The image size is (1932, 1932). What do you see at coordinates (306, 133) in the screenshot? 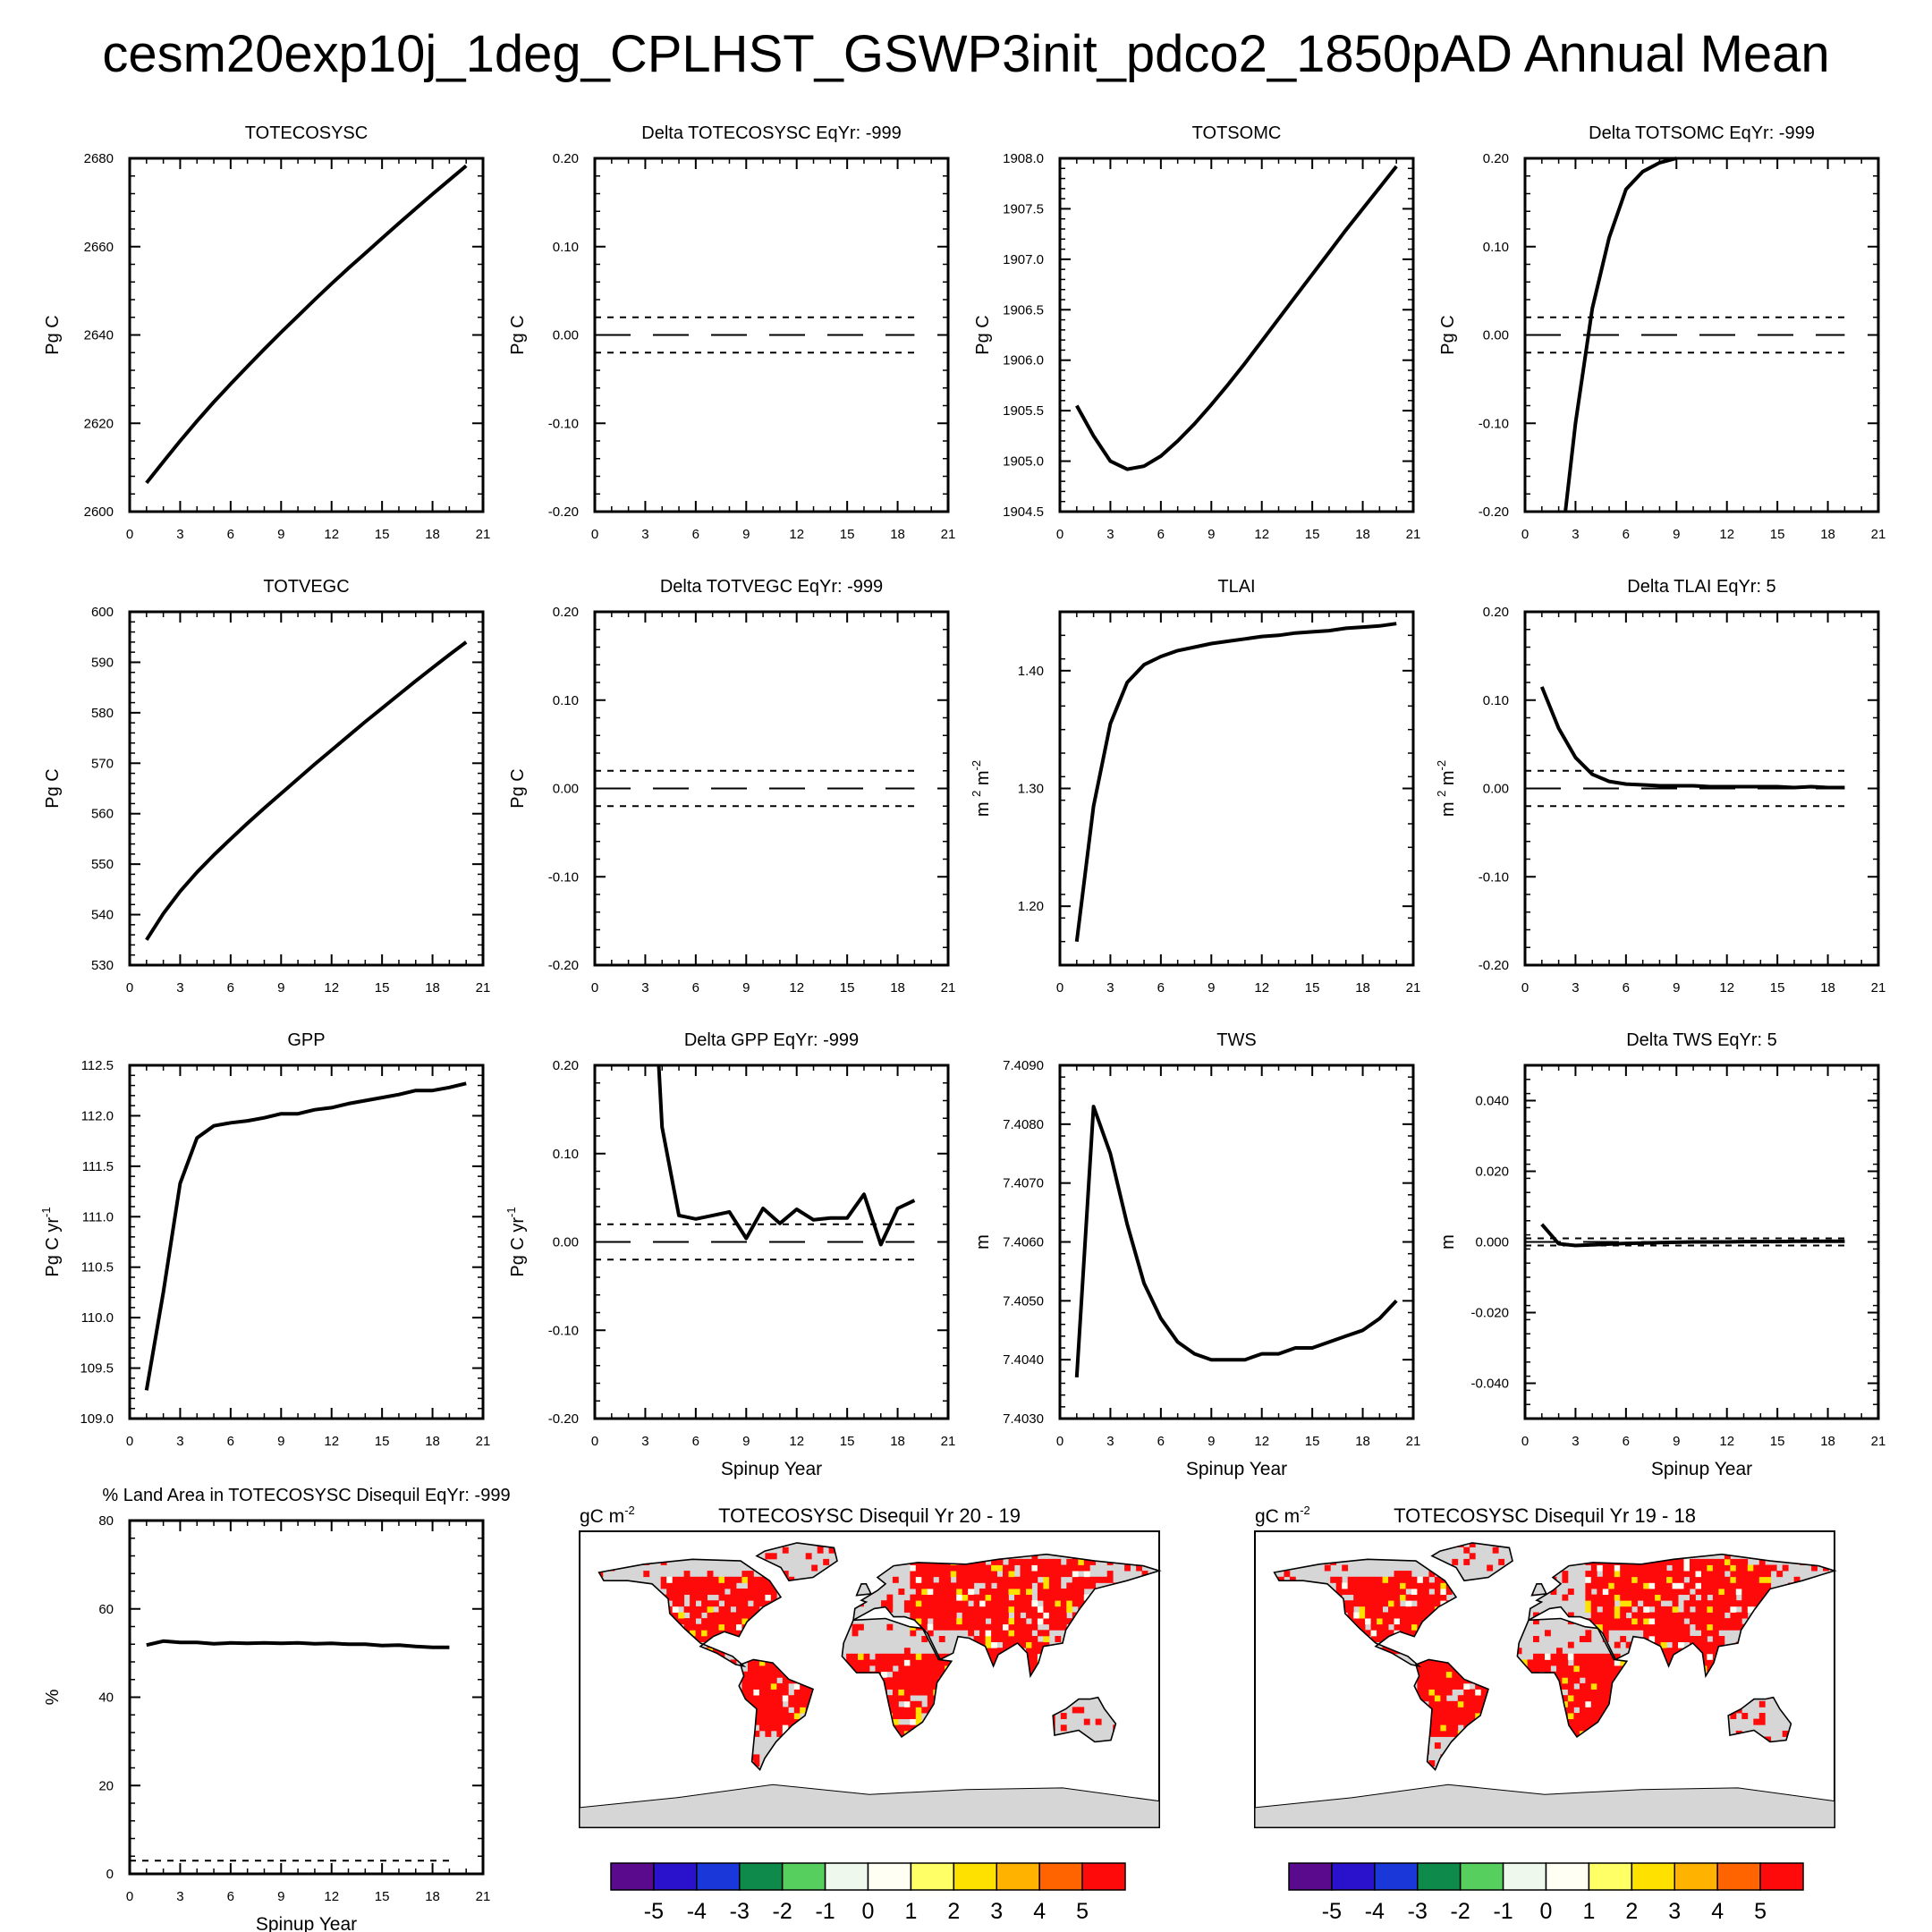
I see `plot-title: TOTECOSYSC` at bounding box center [306, 133].